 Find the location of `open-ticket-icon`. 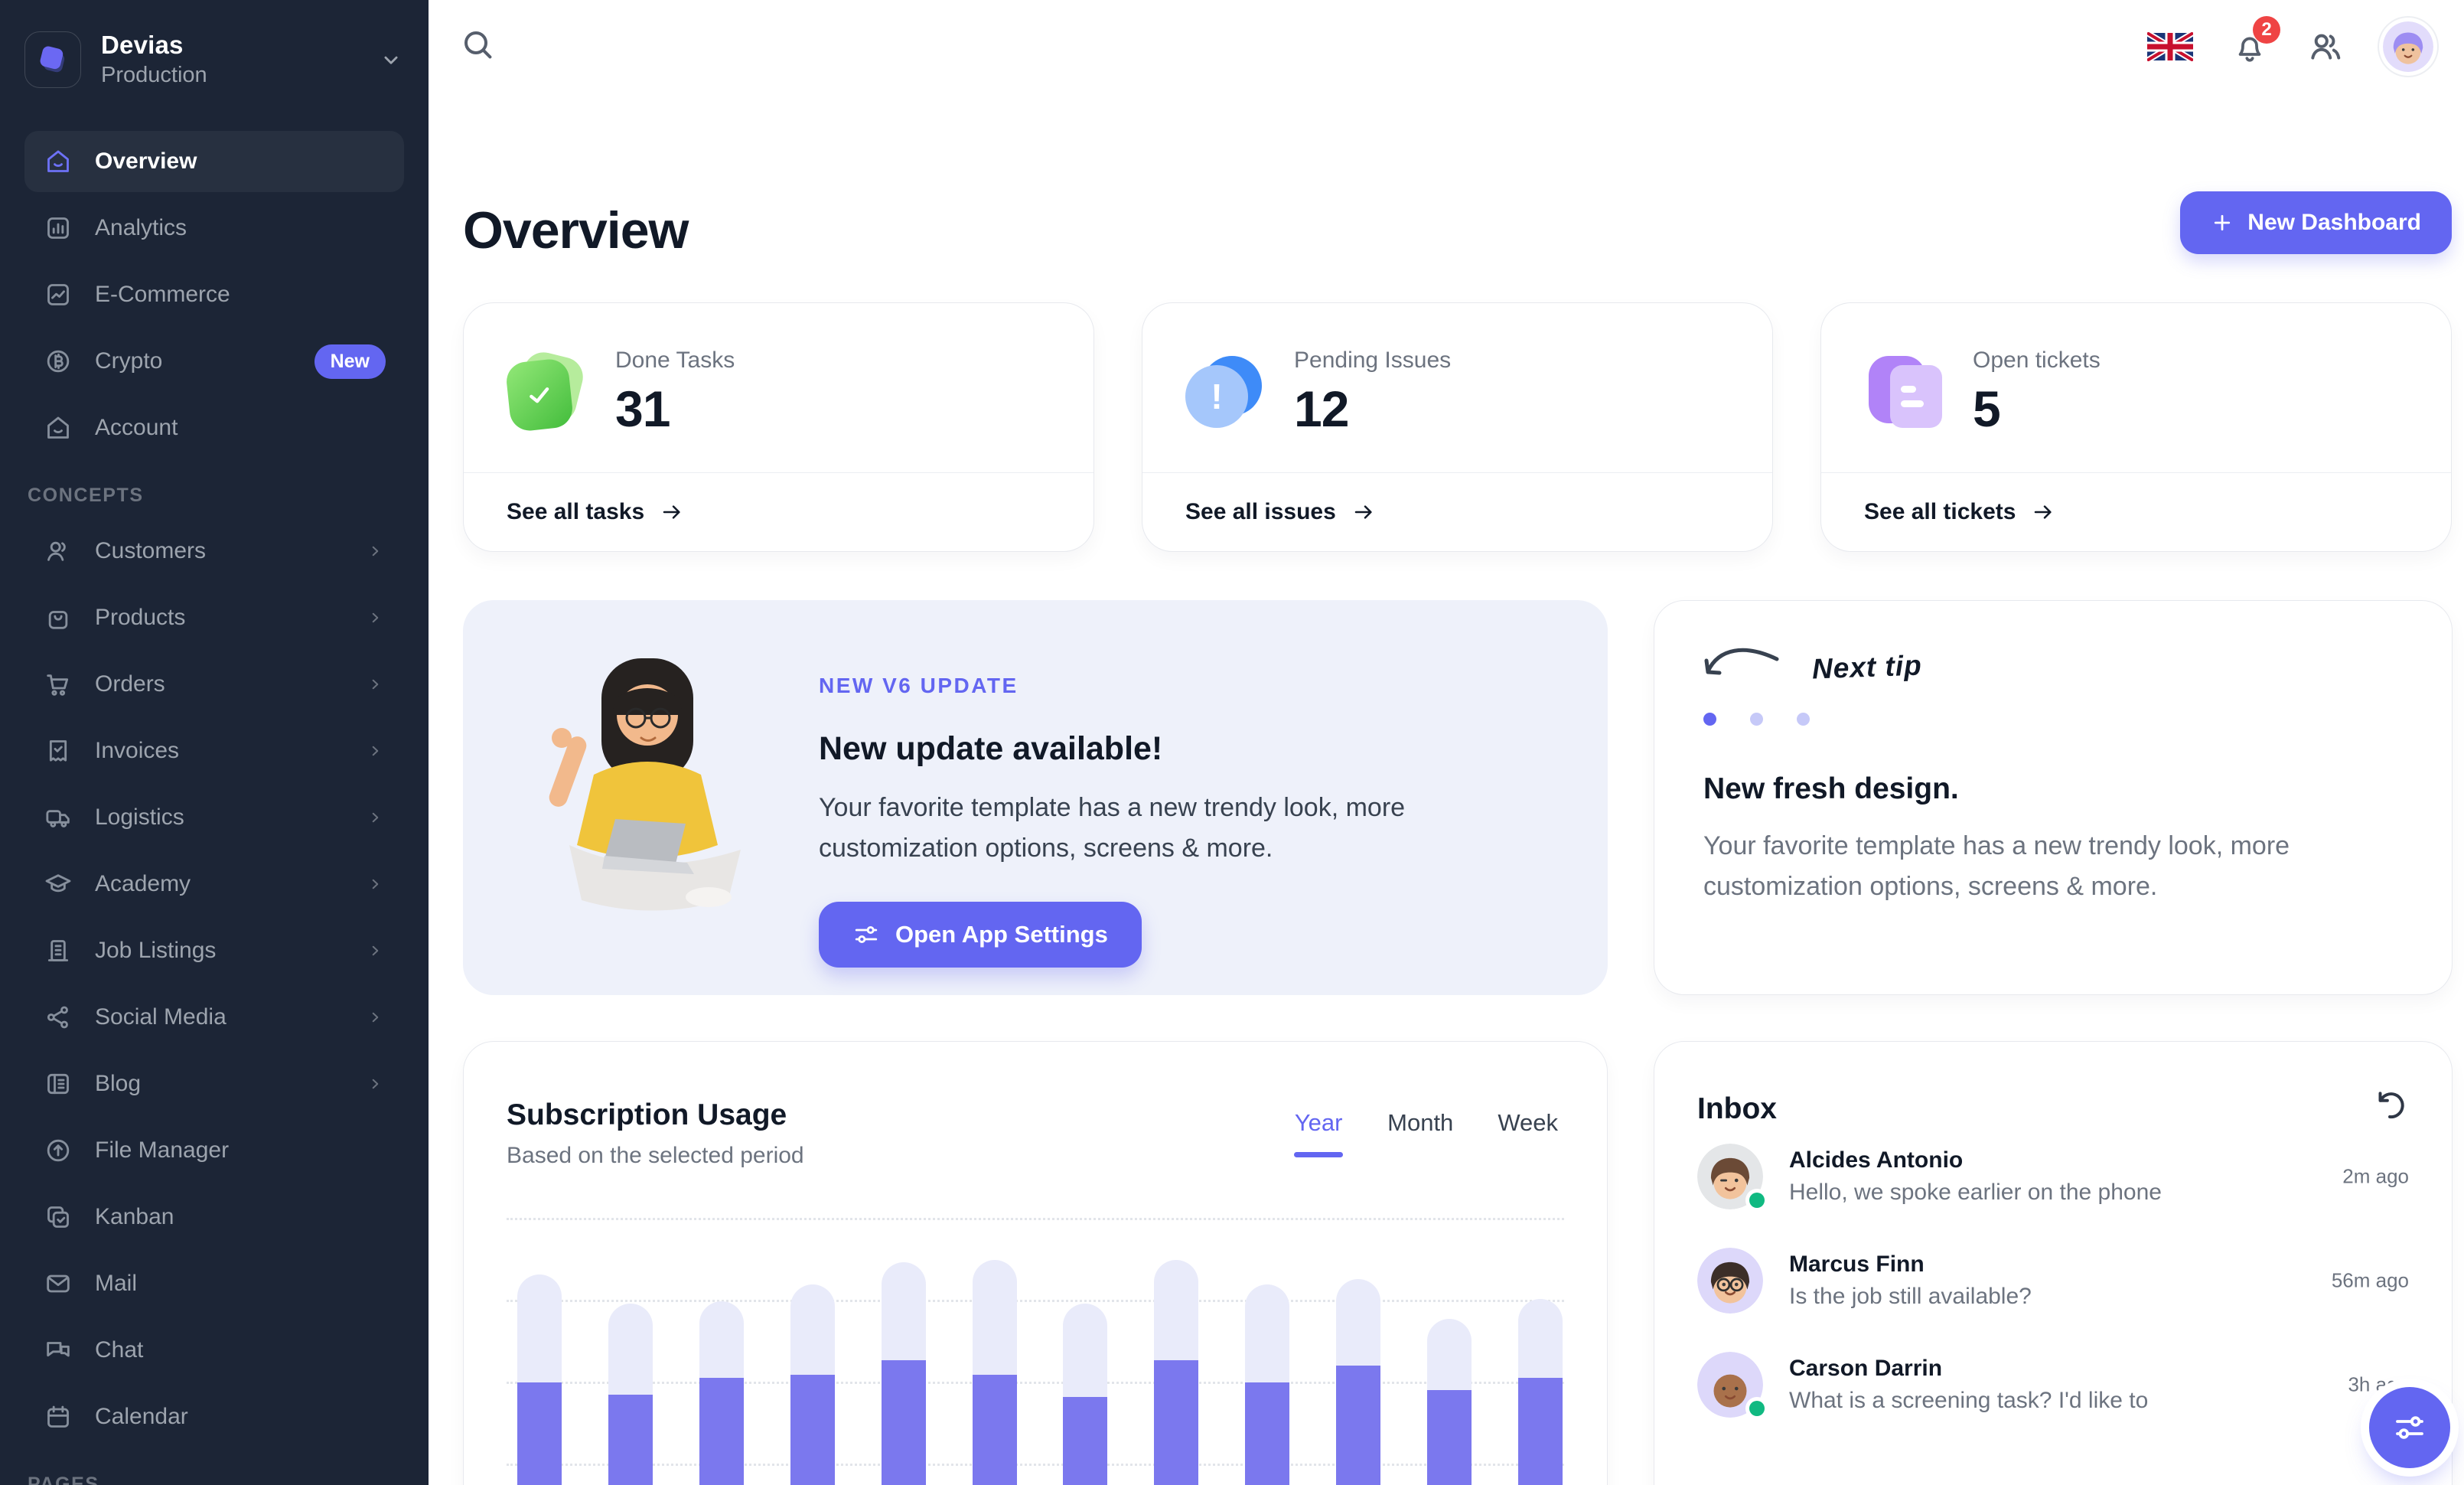

open-ticket-icon is located at coordinates (1903, 392).